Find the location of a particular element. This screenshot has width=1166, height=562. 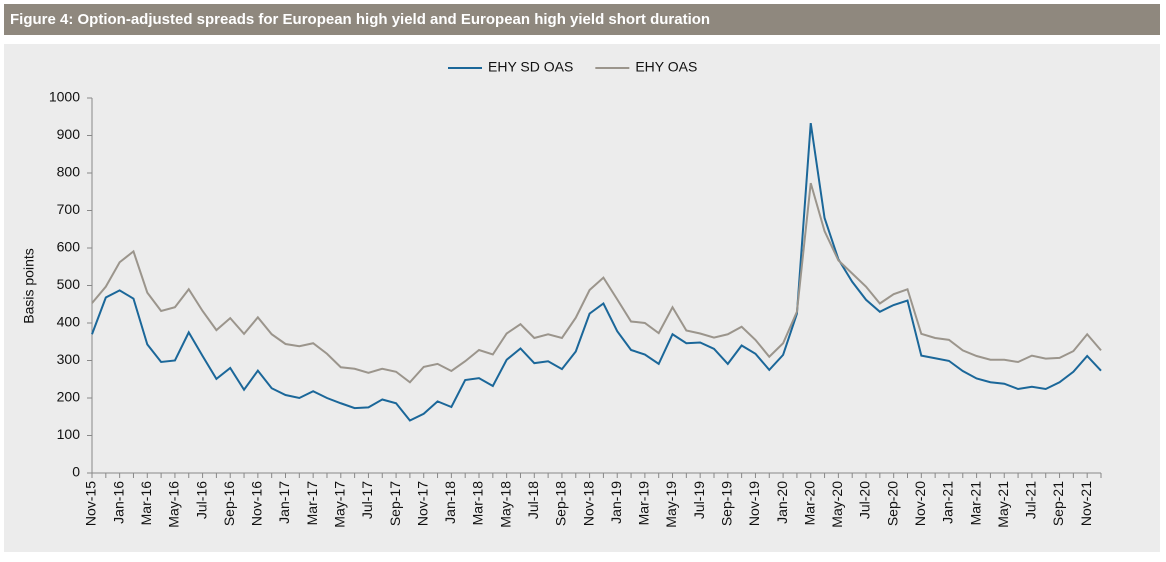

x-tick-label: Mar-19 is located at coordinates (644, 503).